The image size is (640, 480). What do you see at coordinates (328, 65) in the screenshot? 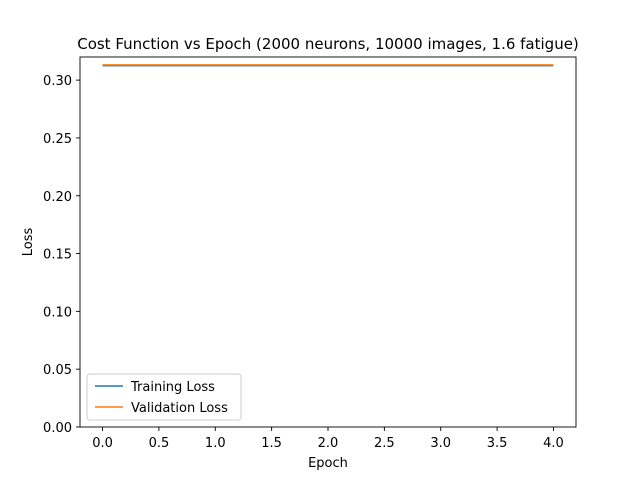
I see `plot-series` at bounding box center [328, 65].